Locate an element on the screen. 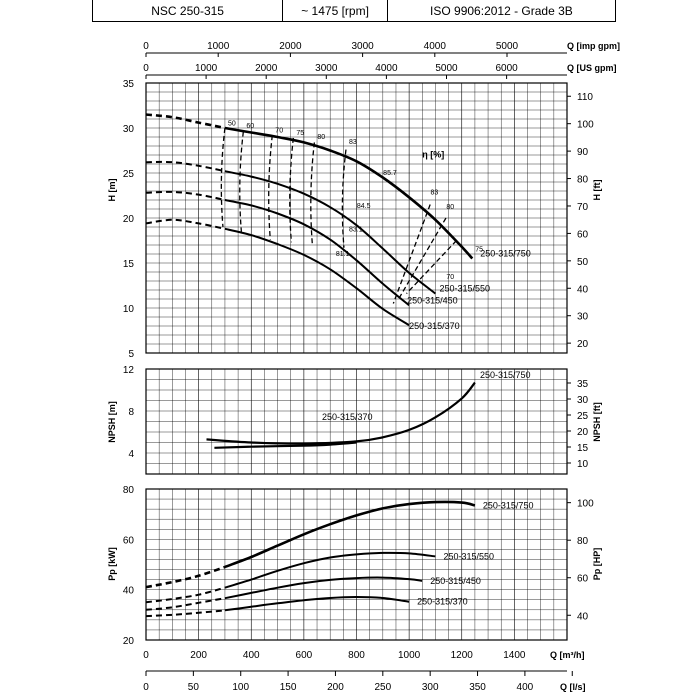 The height and width of the screenshot is (700, 700). q-ls-axis-label: Q [l/s] is located at coordinates (573, 687).